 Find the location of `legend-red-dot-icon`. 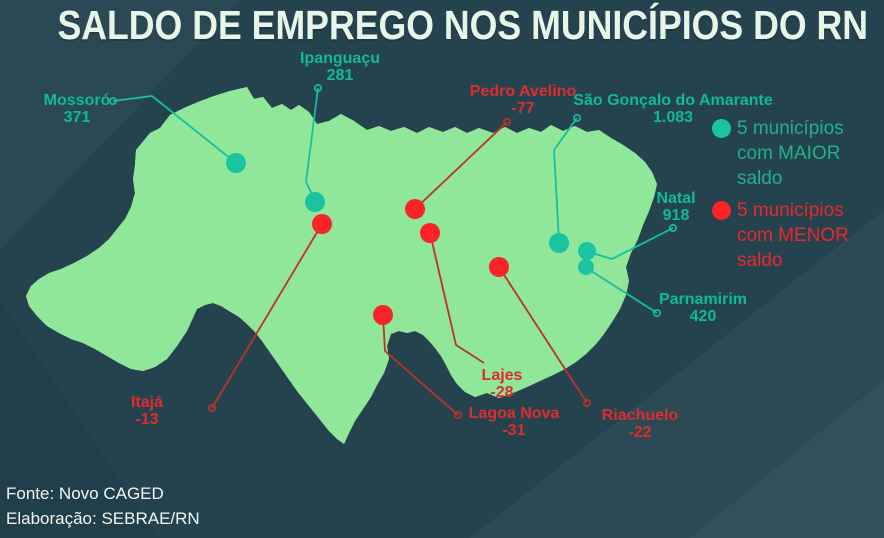

legend-red-dot-icon is located at coordinates (721, 210).